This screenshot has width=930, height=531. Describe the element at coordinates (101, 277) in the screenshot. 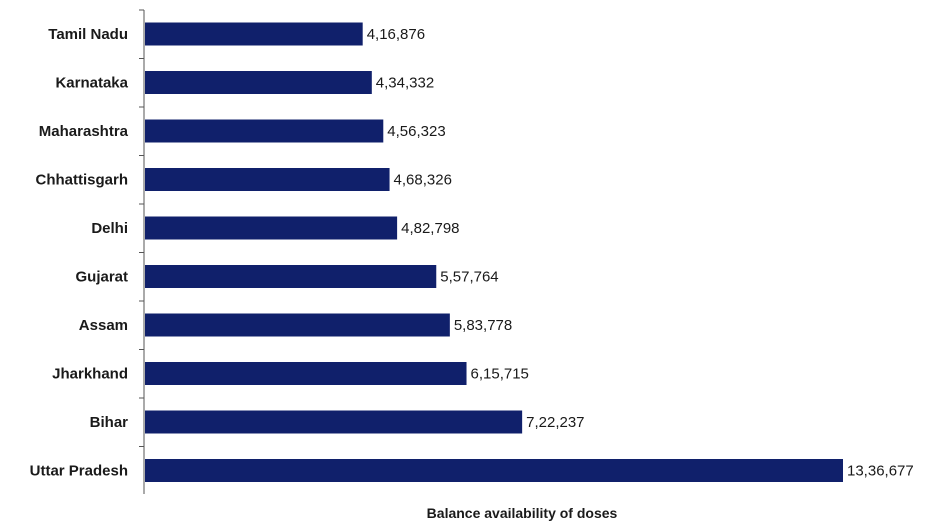

I see `category-label: Gujarat` at that location.